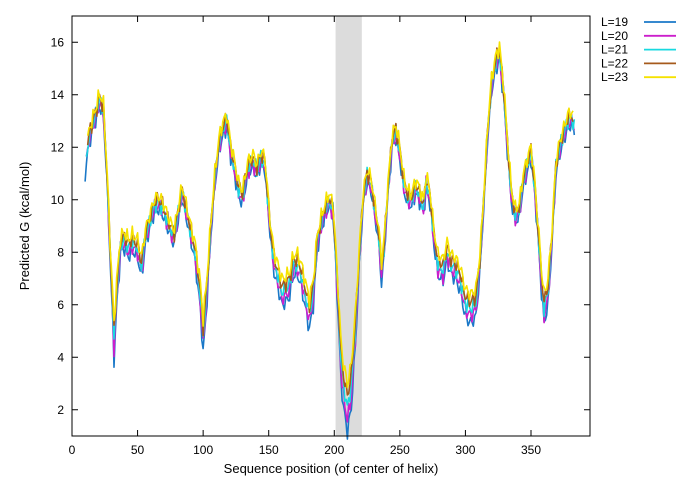  Describe the element at coordinates (58, 95) in the screenshot. I see `y-tick-label: 14` at that location.